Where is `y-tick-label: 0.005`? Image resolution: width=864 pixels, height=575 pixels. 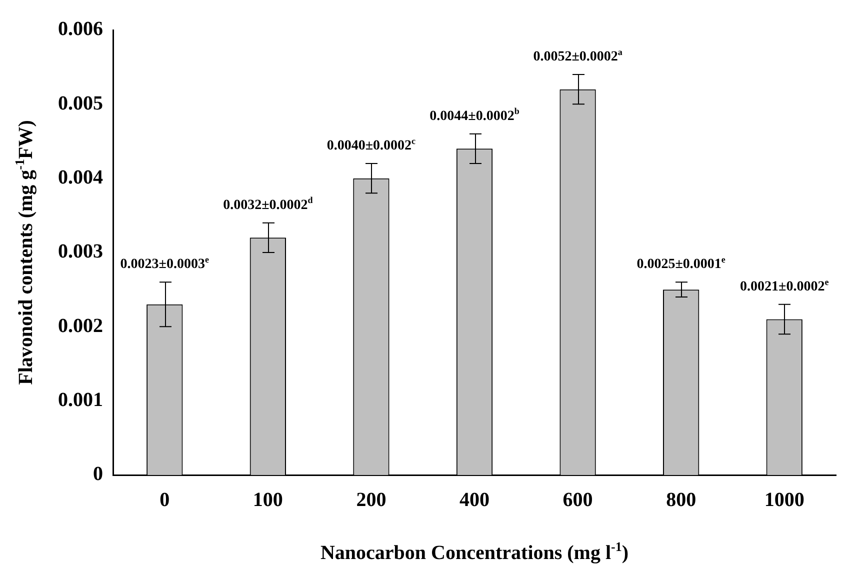
y-tick-label: 0.005 is located at coordinates (80, 103).